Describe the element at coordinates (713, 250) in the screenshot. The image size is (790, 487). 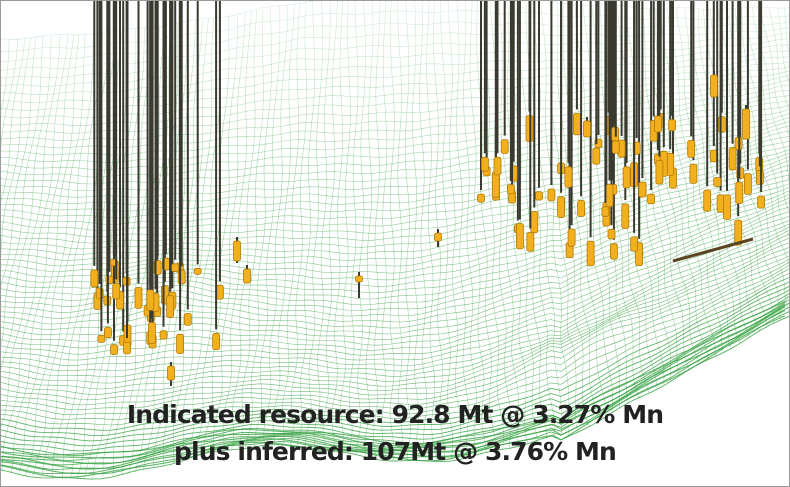
I see `drill-traverse` at that location.